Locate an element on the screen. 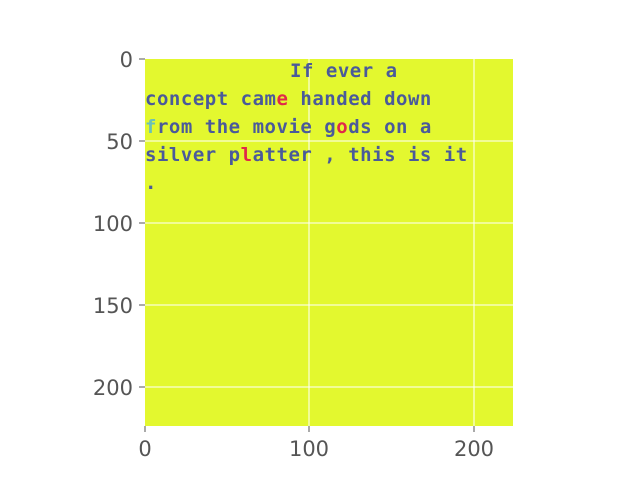  y-tick-label-50: 50 is located at coordinates (119, 142).